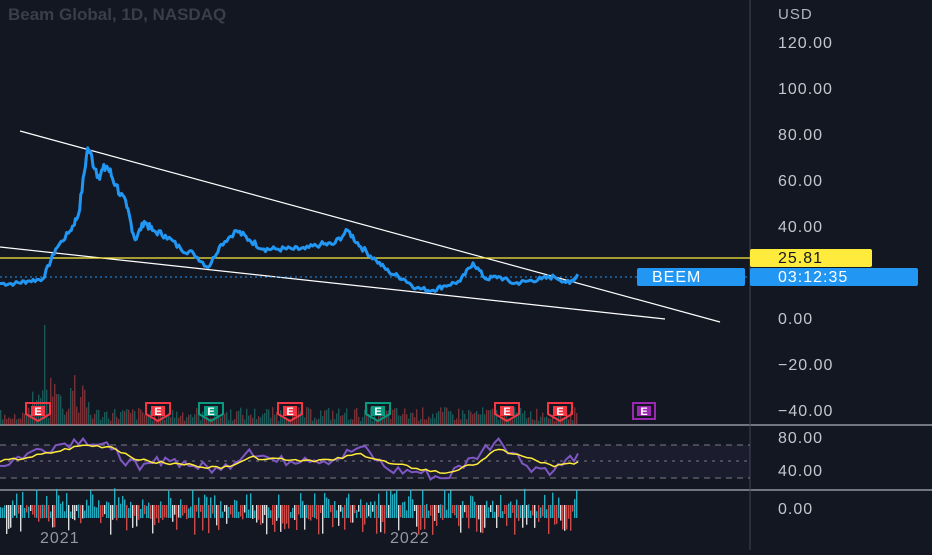 The width and height of the screenshot is (932, 555). I want to click on earnings-marker-7: E, so click(560, 412).